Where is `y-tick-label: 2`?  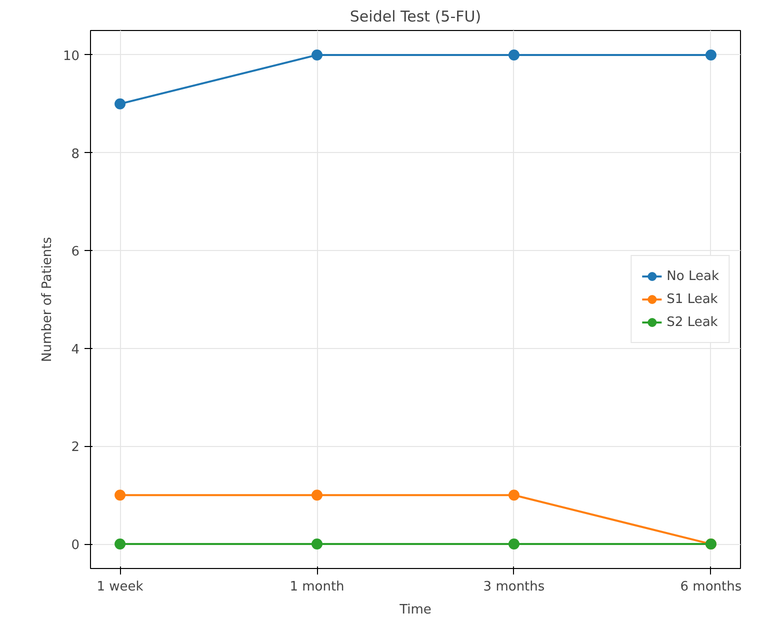
y-tick-label: 2 is located at coordinates (75, 448).